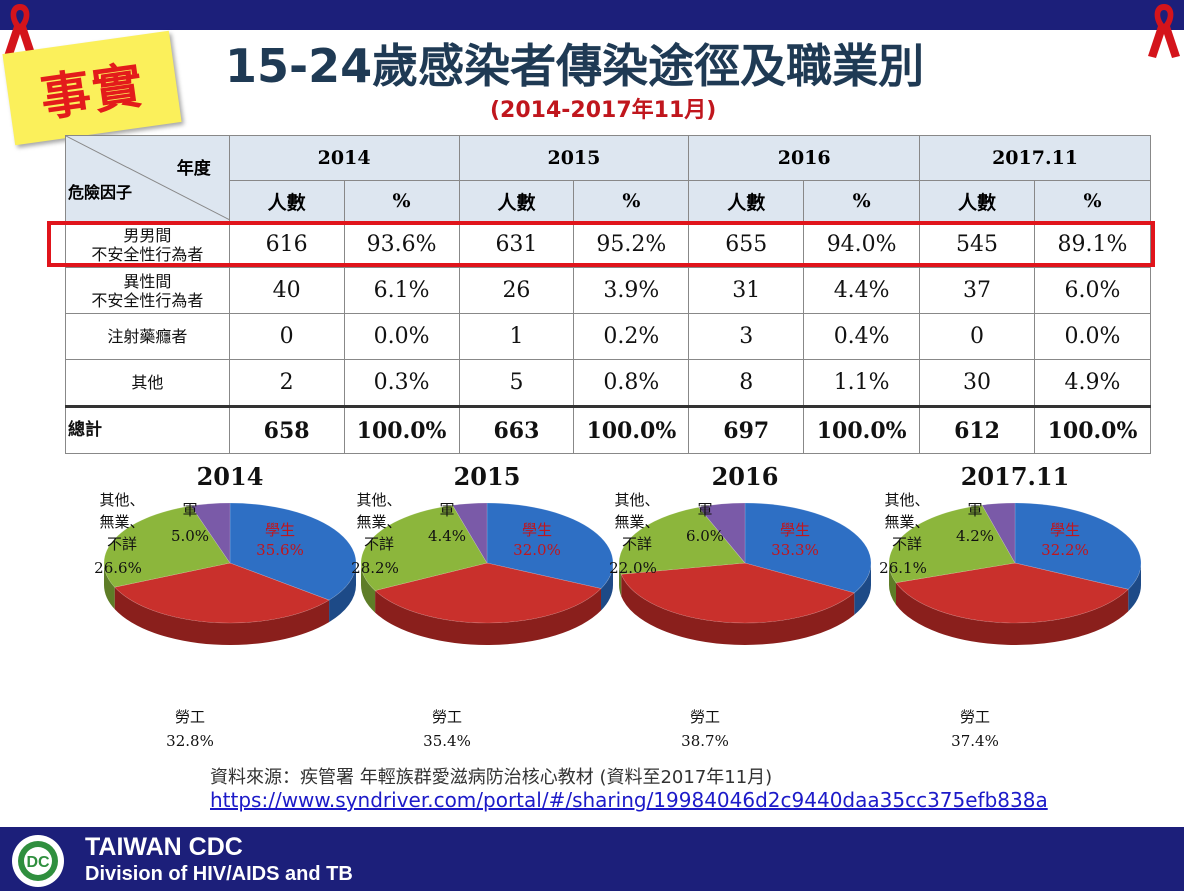 Image resolution: width=1184 pixels, height=891 pixels. Describe the element at coordinates (746, 244) in the screenshot. I see `table-cell: 655` at that location.